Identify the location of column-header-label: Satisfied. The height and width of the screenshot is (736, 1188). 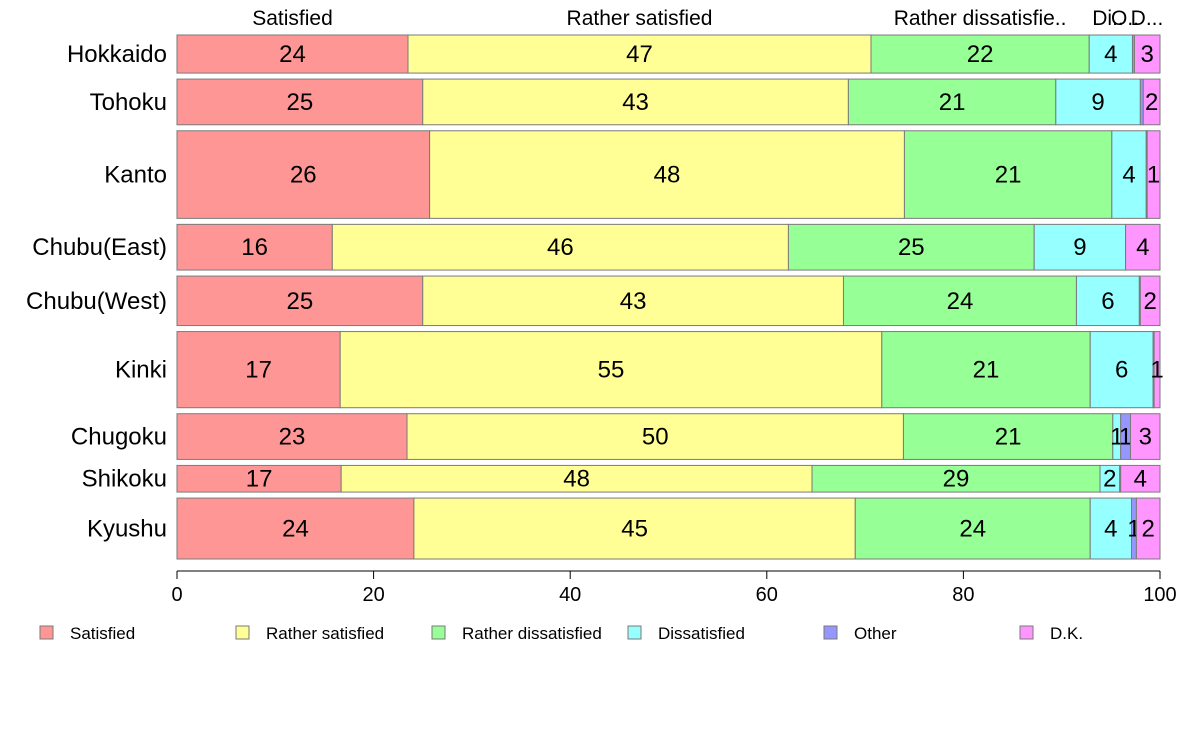
(292, 18).